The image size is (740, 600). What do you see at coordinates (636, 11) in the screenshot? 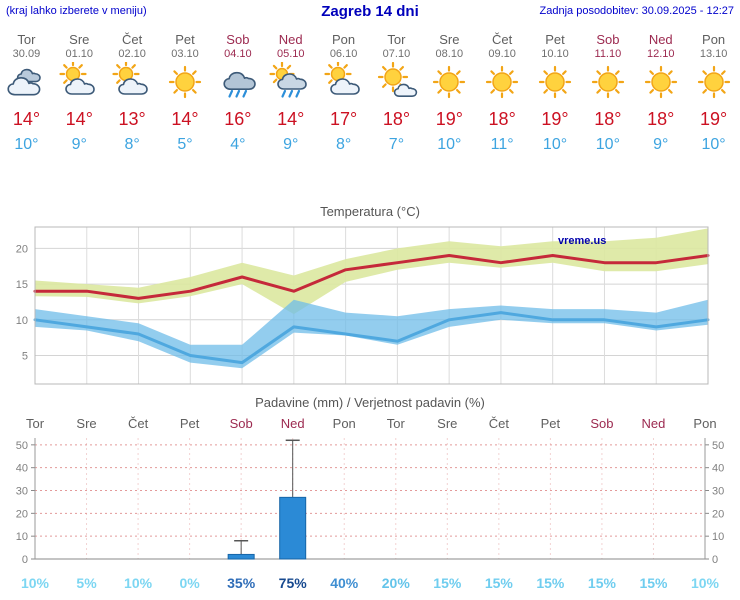
I see `last-update: Zadnja posodobitev: 30.09.2025 - 12:27` at bounding box center [636, 11].